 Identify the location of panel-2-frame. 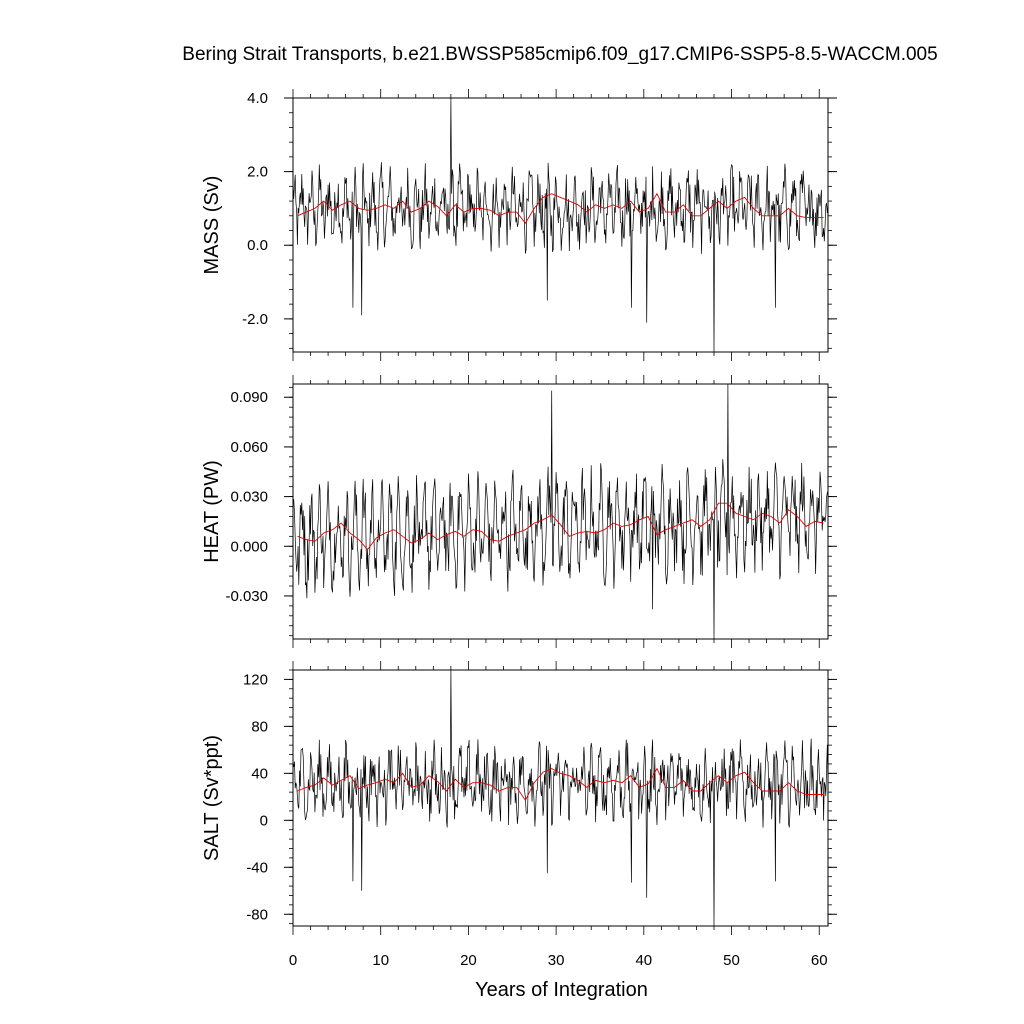
(560, 511).